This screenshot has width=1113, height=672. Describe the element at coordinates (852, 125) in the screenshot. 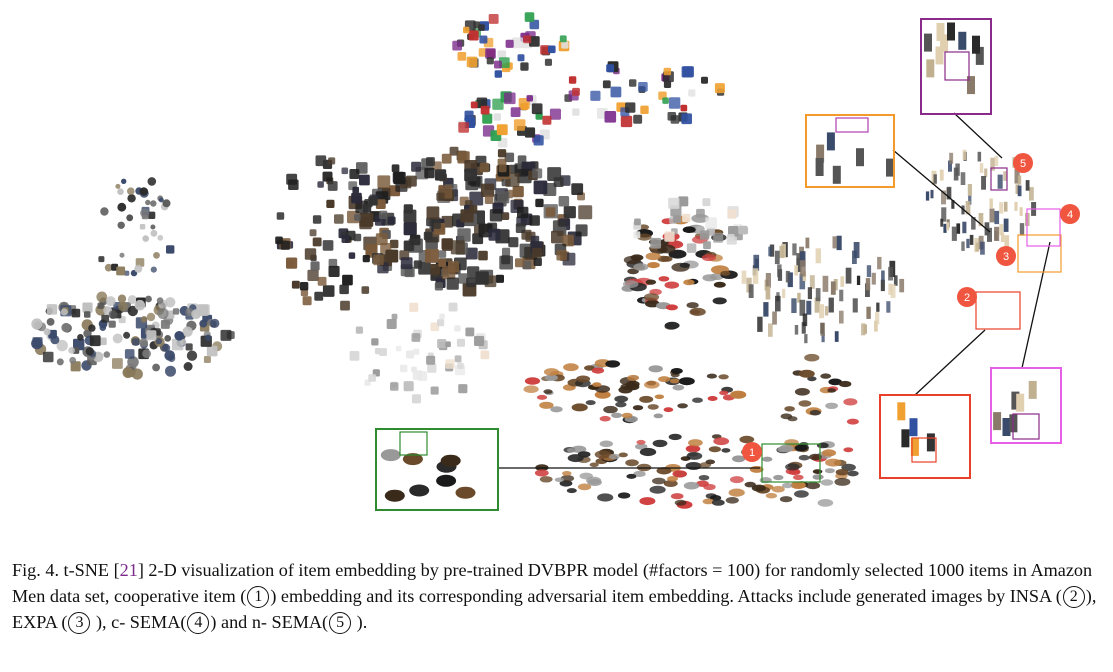

I see `expa-inner-box` at that location.